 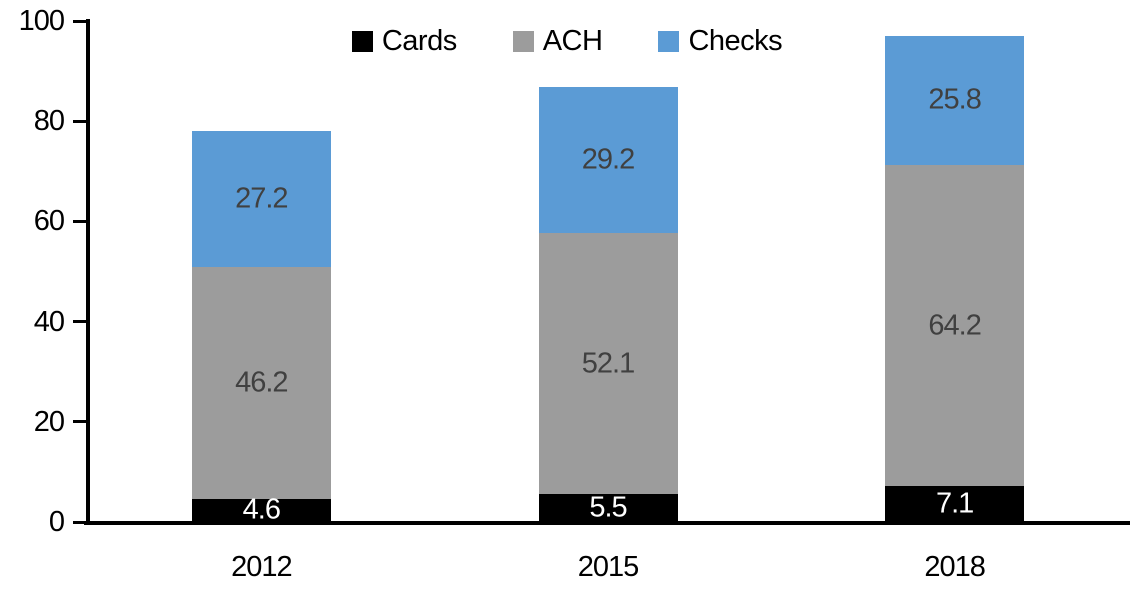 I want to click on bar-segment-ach-2018: 64.2, so click(x=955, y=325).